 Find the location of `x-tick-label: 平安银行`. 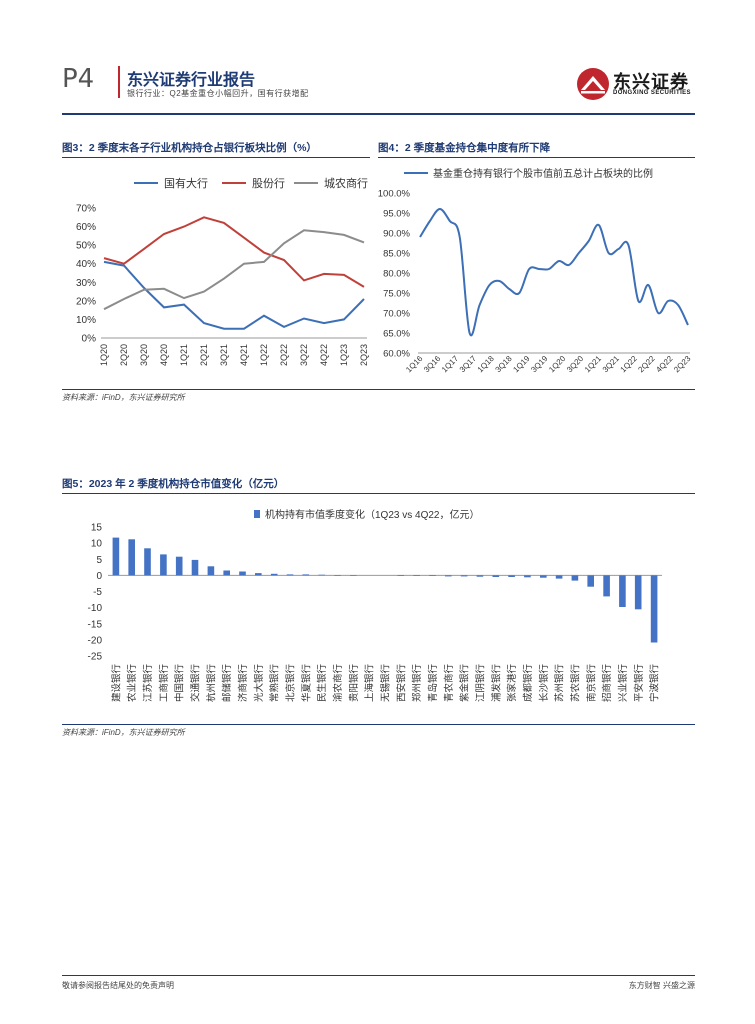

x-tick-label: 平安银行 is located at coordinates (639, 683).